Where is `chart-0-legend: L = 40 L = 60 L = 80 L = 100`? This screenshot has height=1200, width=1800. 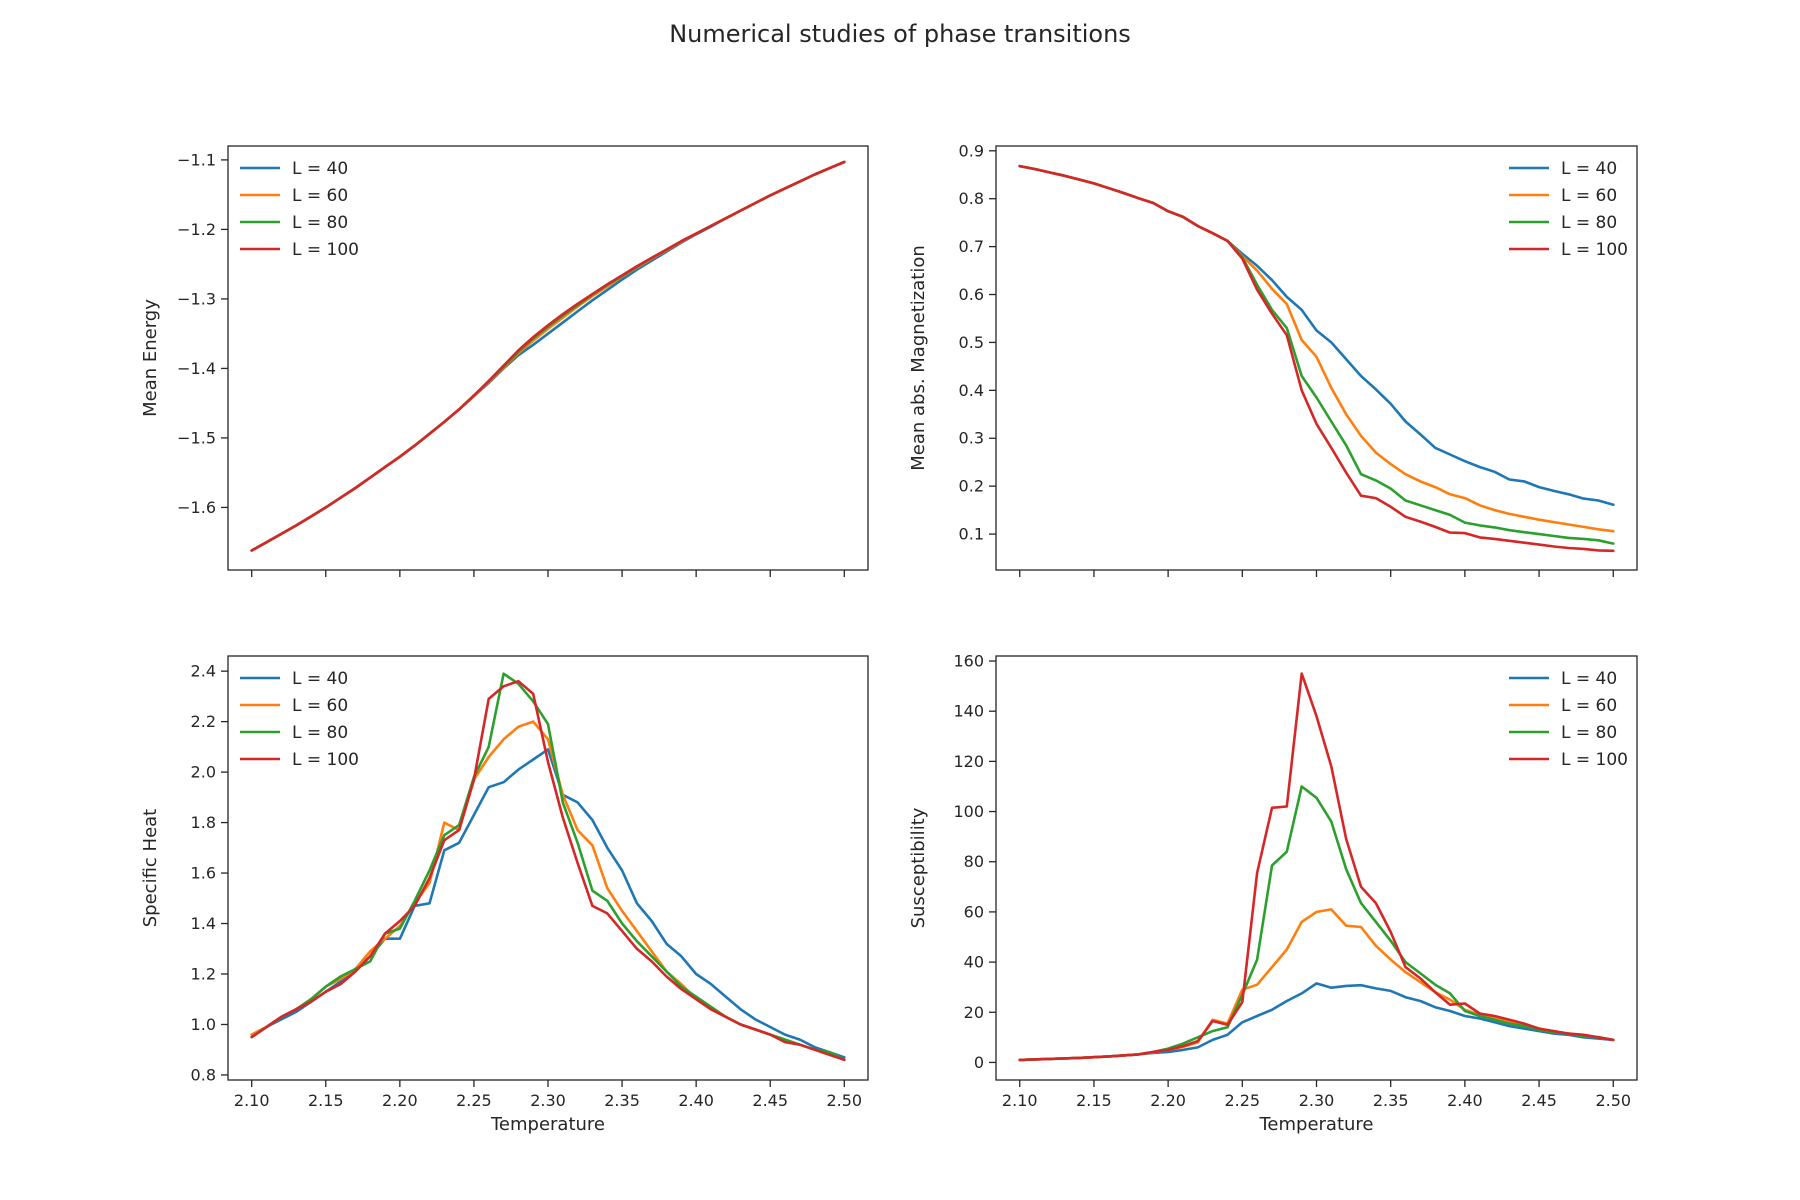
chart-0-legend: L = 40 L = 60 L = 80 L = 100 is located at coordinates (299, 209).